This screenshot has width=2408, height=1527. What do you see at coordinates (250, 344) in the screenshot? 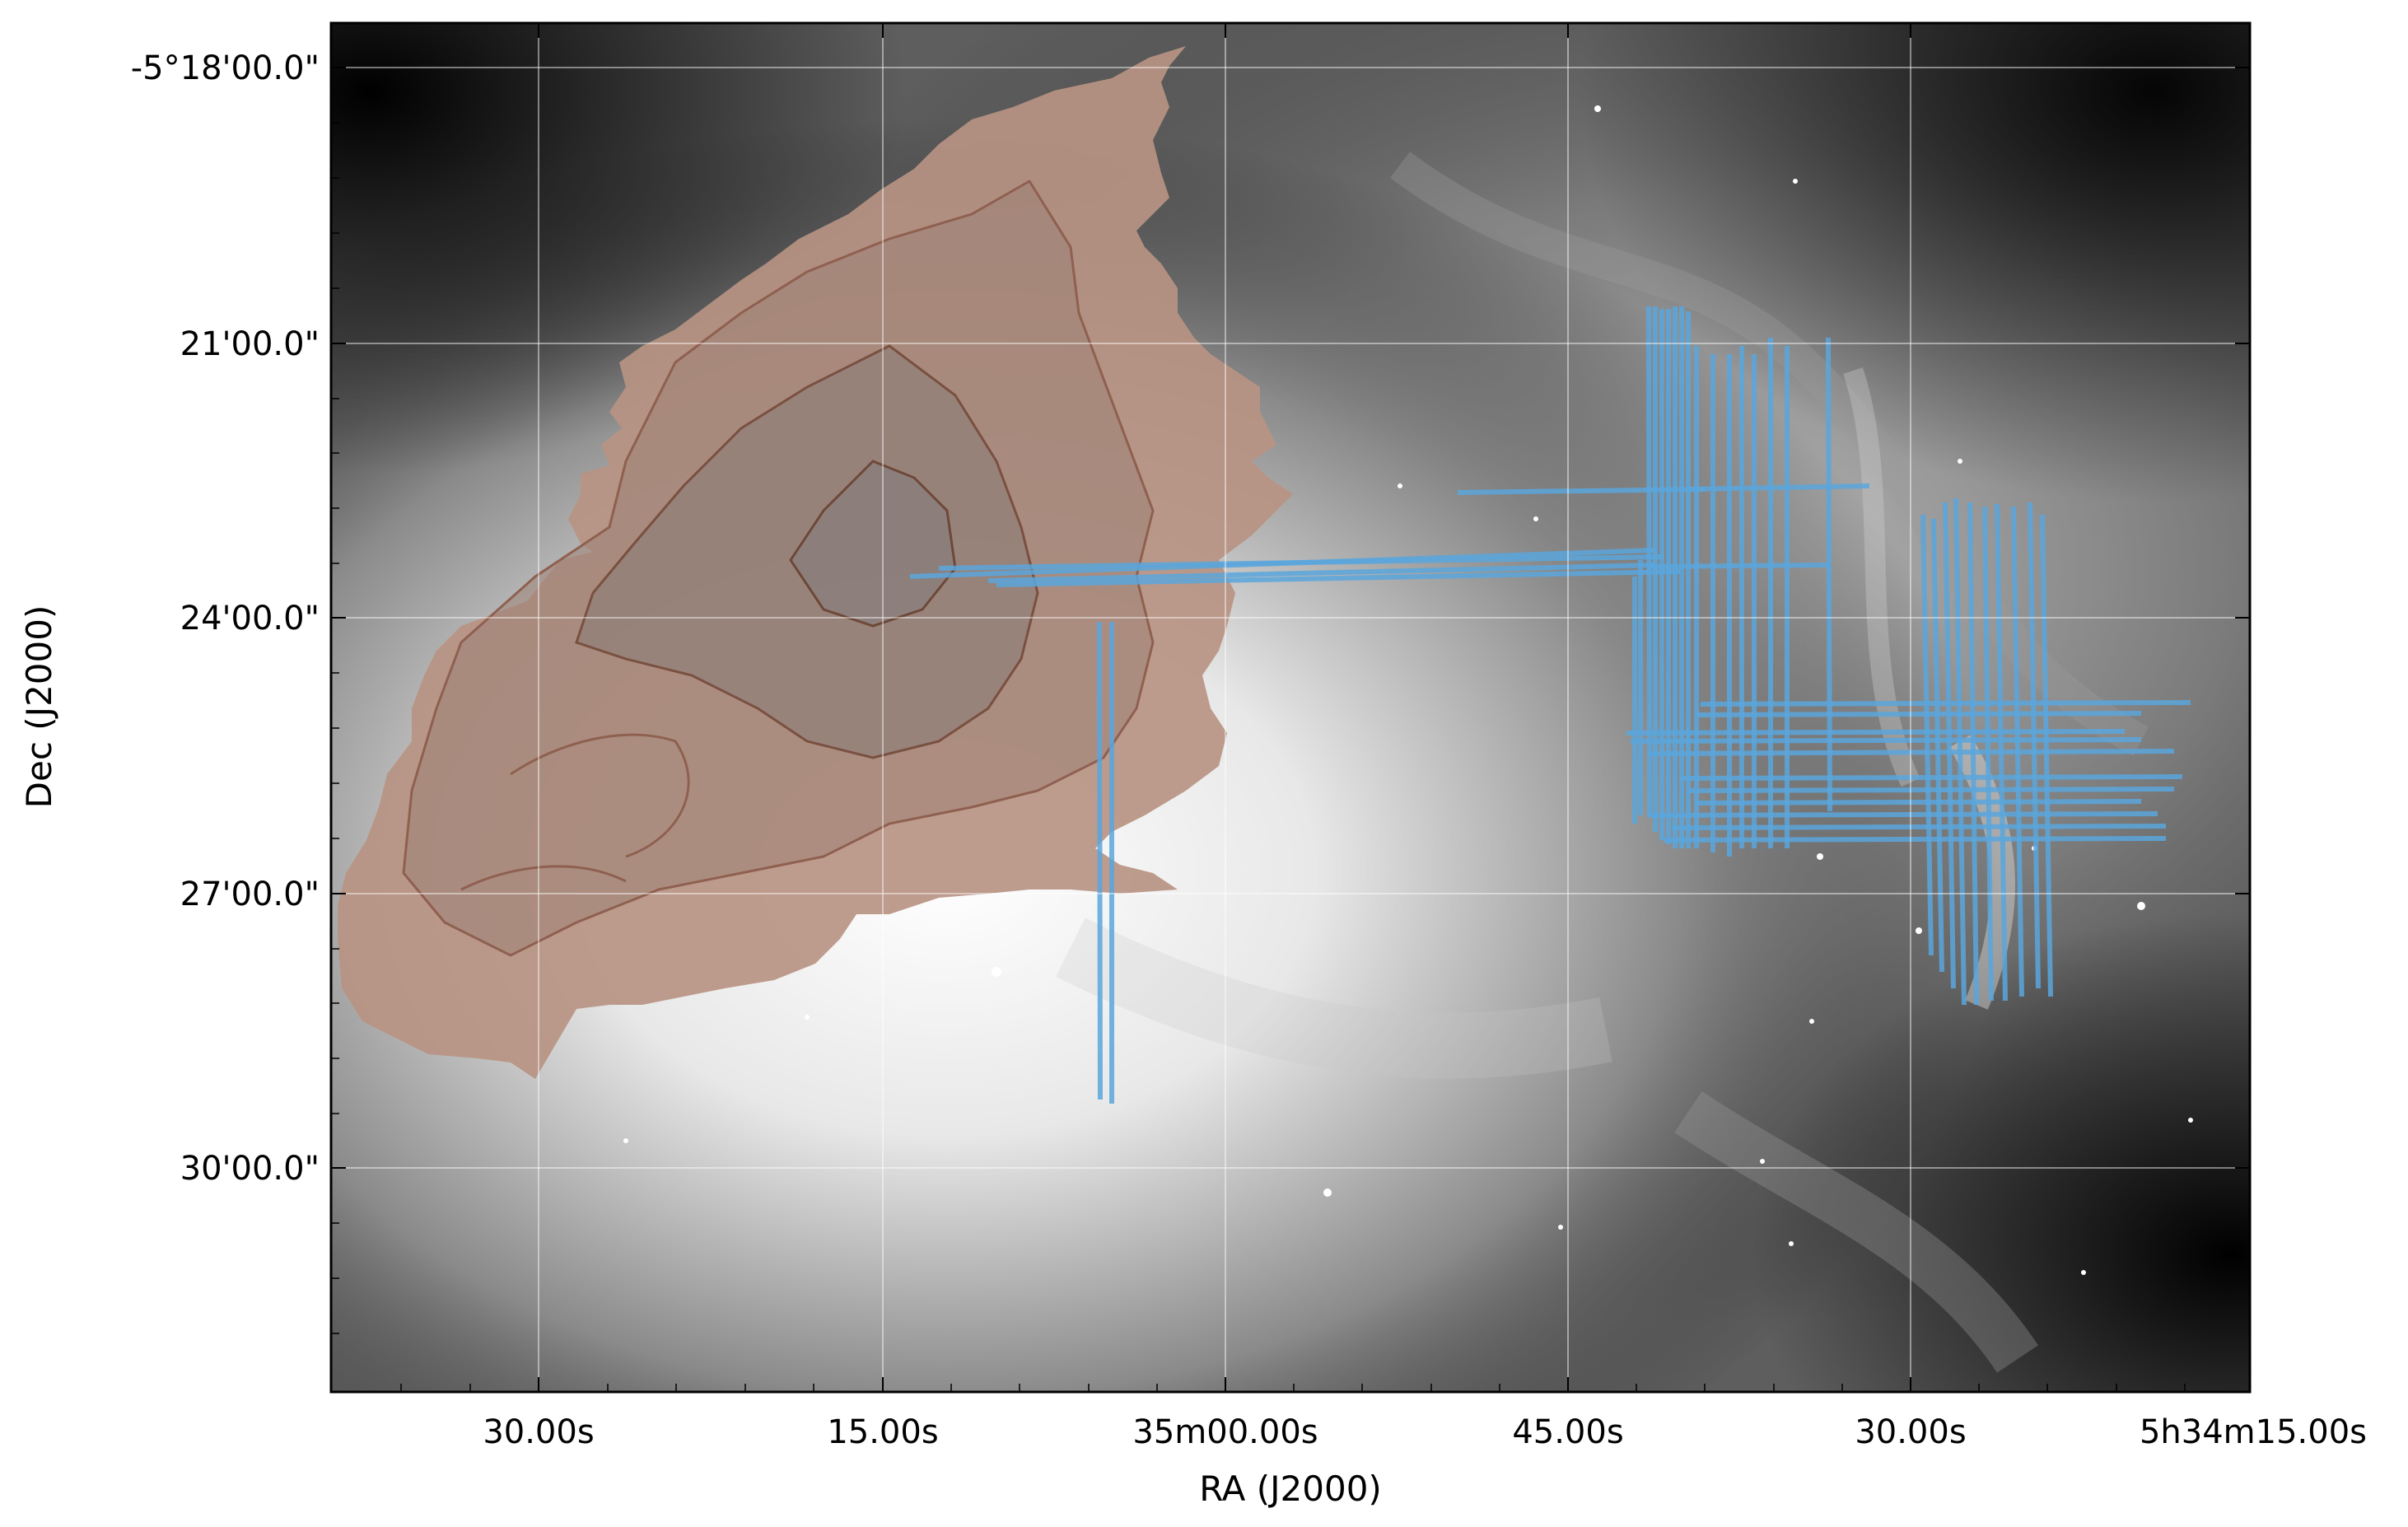
I see `y-tick-label: 21'00.0"` at bounding box center [250, 344].